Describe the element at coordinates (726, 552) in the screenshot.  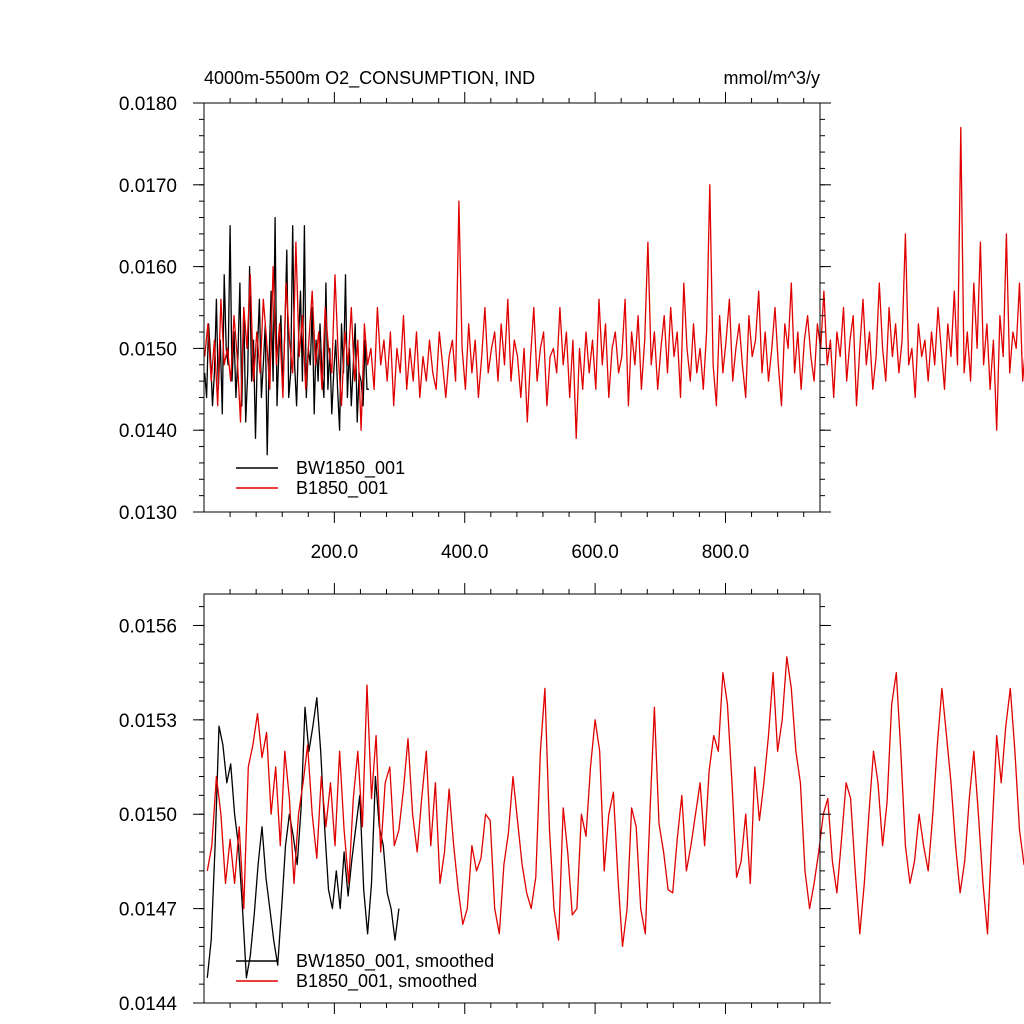
I see `x-tick-label: 800.0` at that location.